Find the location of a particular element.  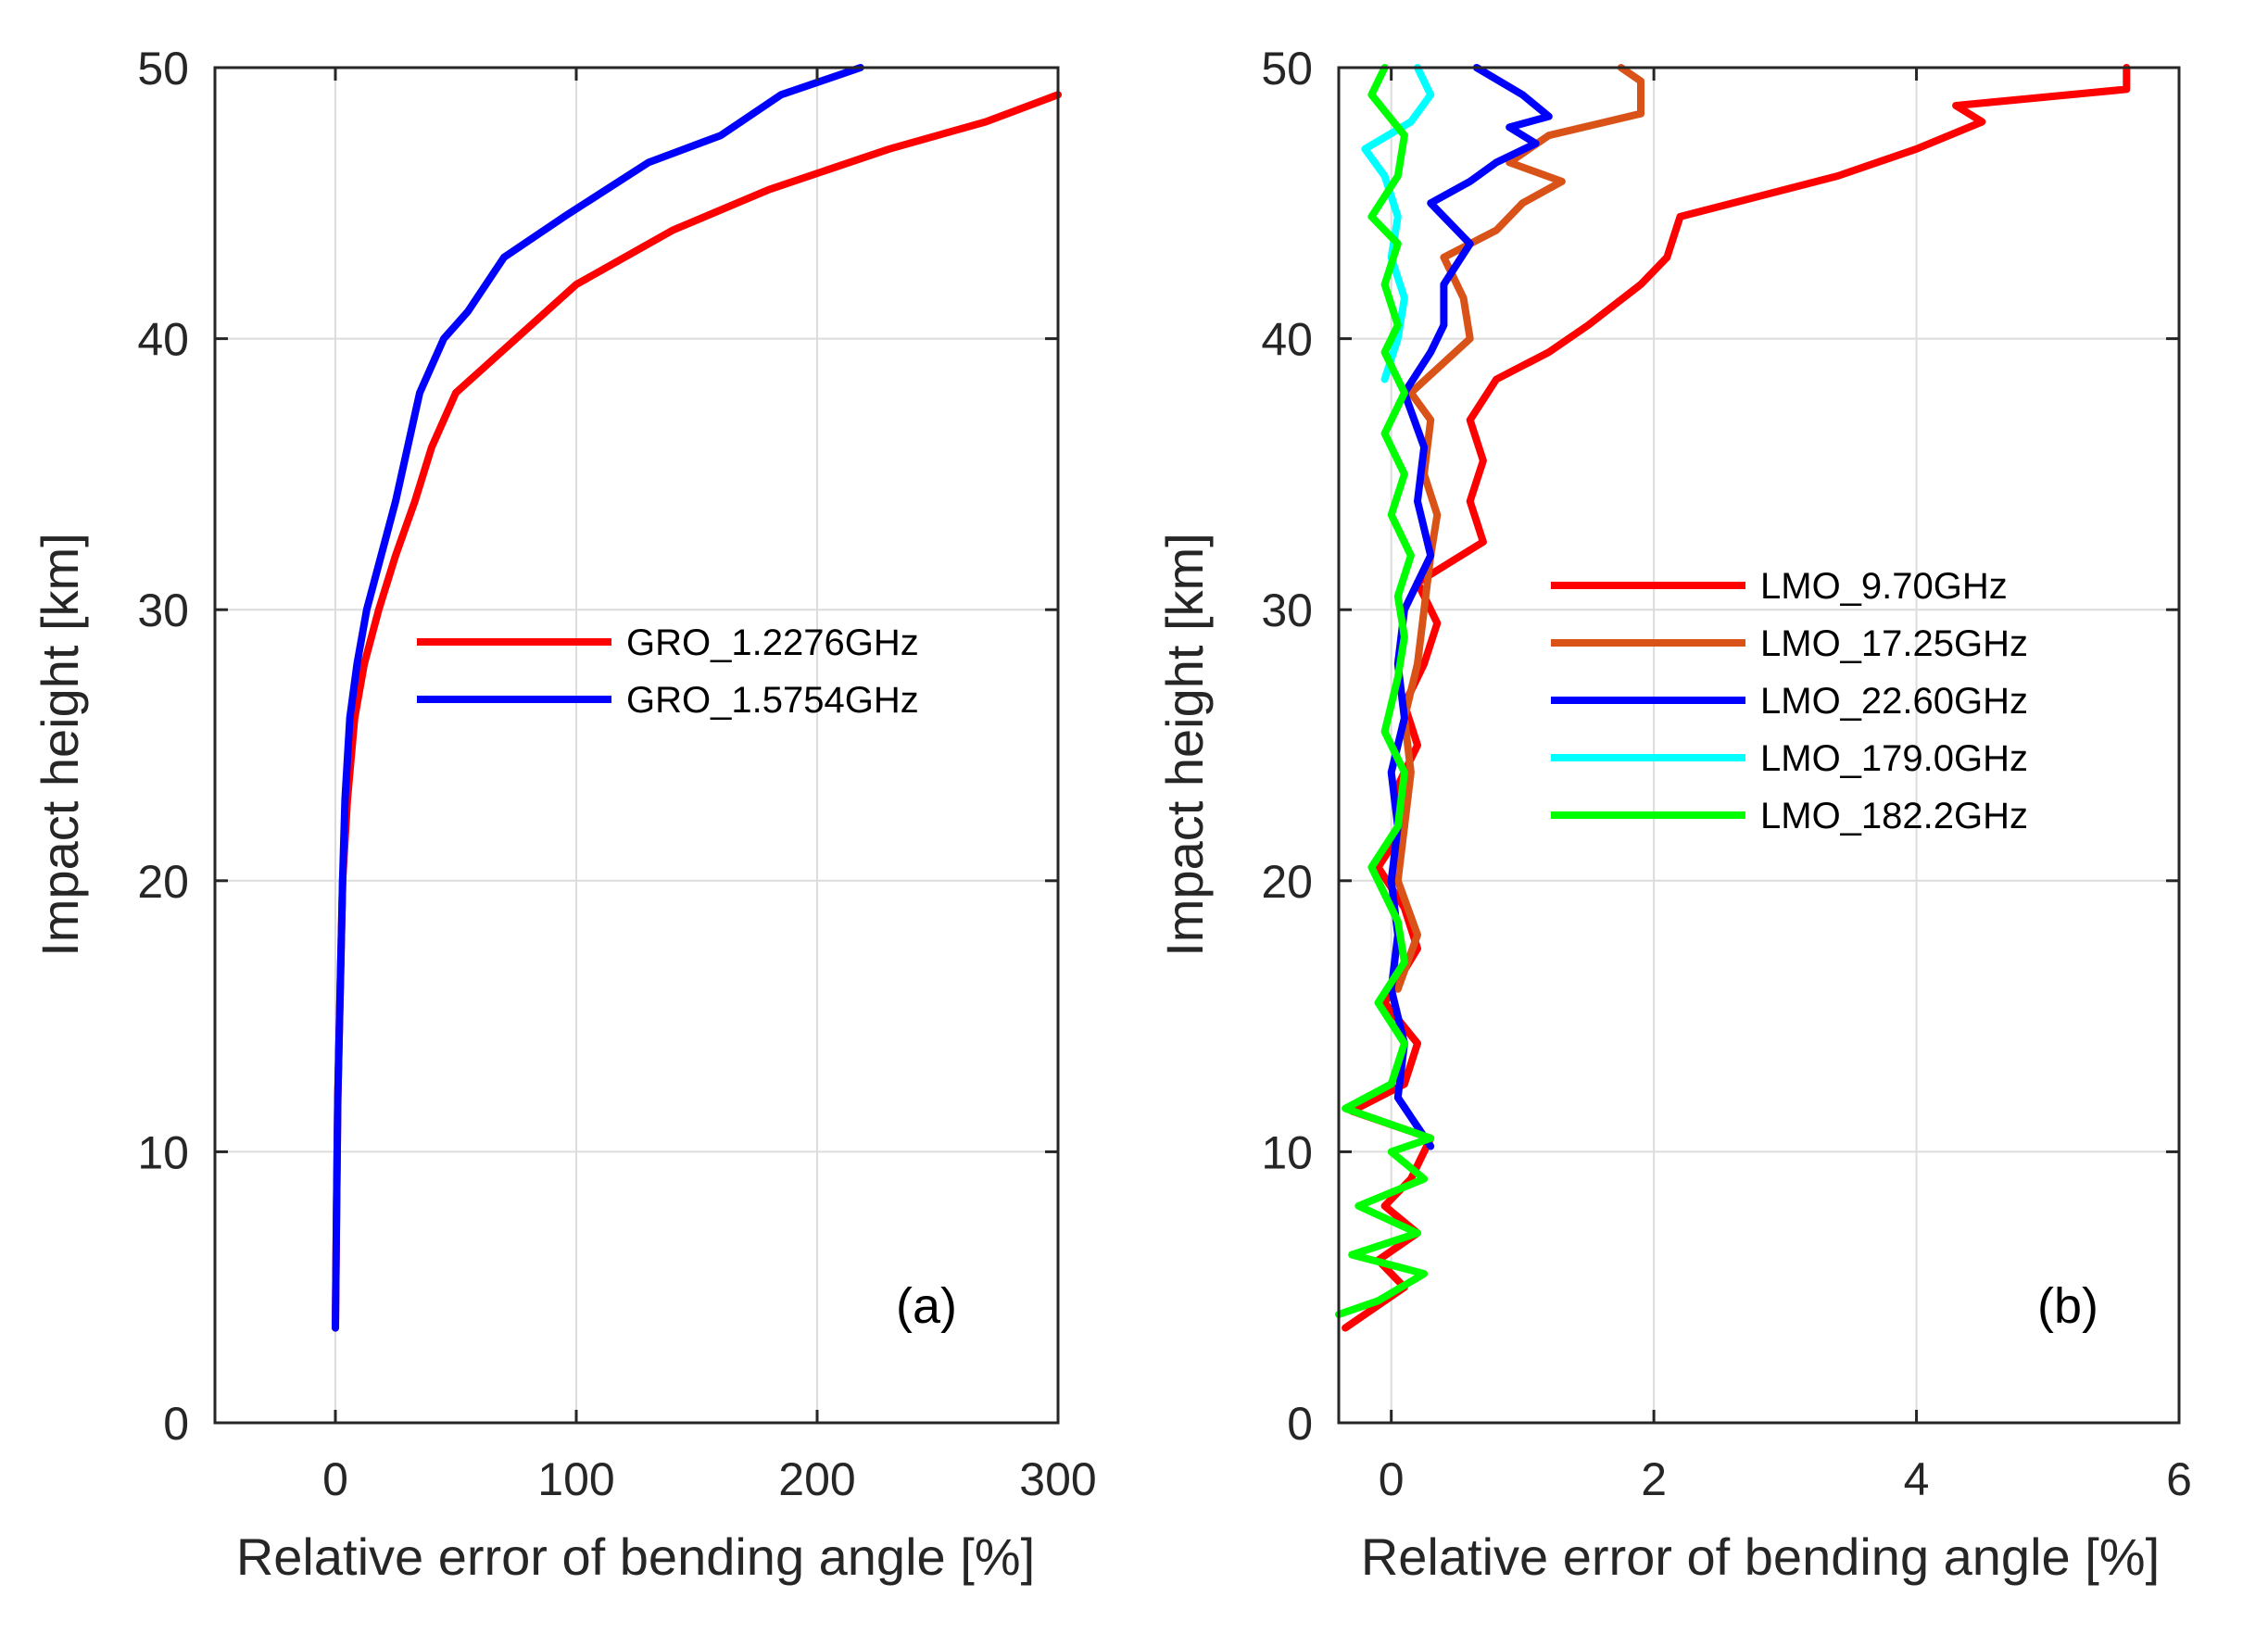

x-tick-label: 2 is located at coordinates (1654, 1479).